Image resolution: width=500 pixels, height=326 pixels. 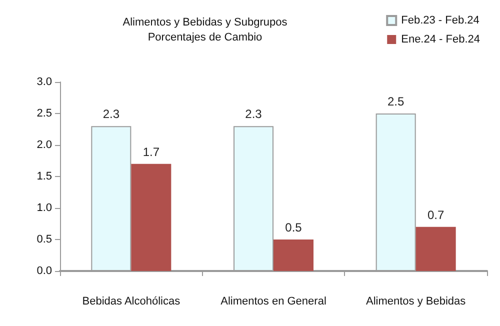 What do you see at coordinates (44, 82) in the screenshot?
I see `y-tick-label: 3.0` at bounding box center [44, 82].